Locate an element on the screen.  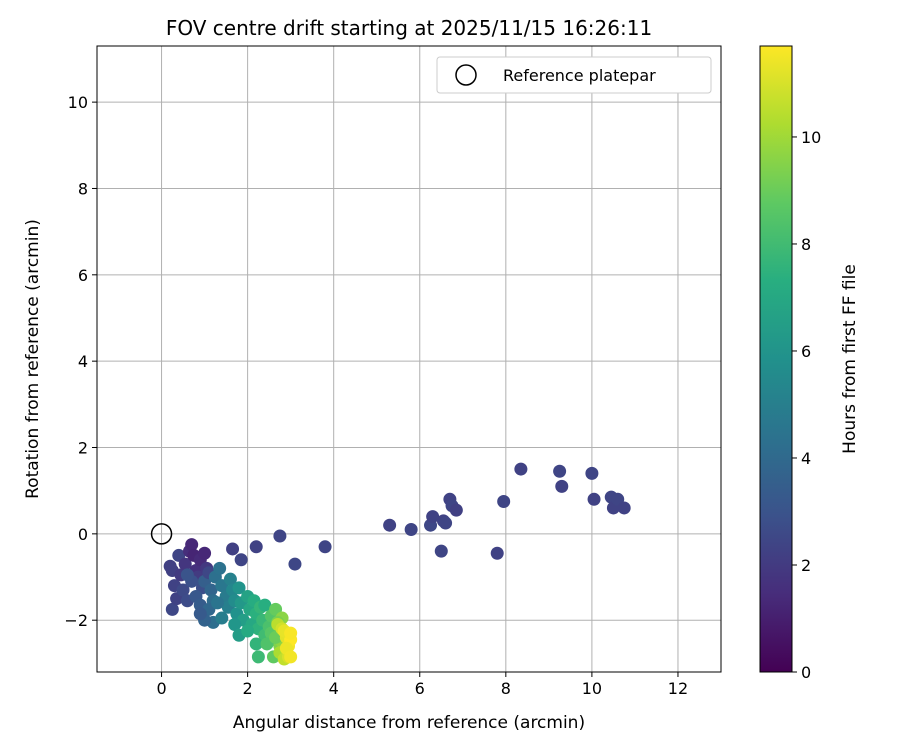
y-tick-label: 0 is located at coordinates (83, 534).